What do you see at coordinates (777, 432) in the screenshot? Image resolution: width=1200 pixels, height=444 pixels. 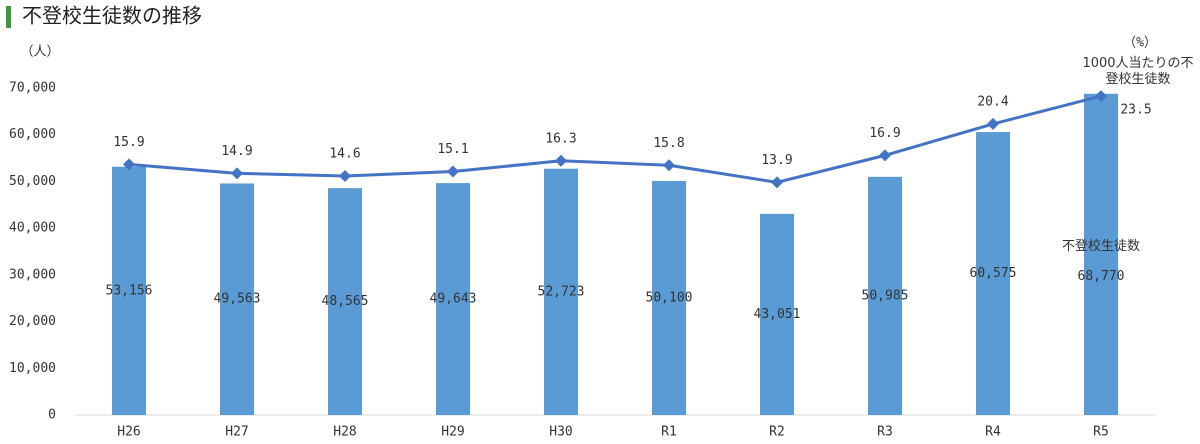 I see `x-tick-label: R2` at bounding box center [777, 432].